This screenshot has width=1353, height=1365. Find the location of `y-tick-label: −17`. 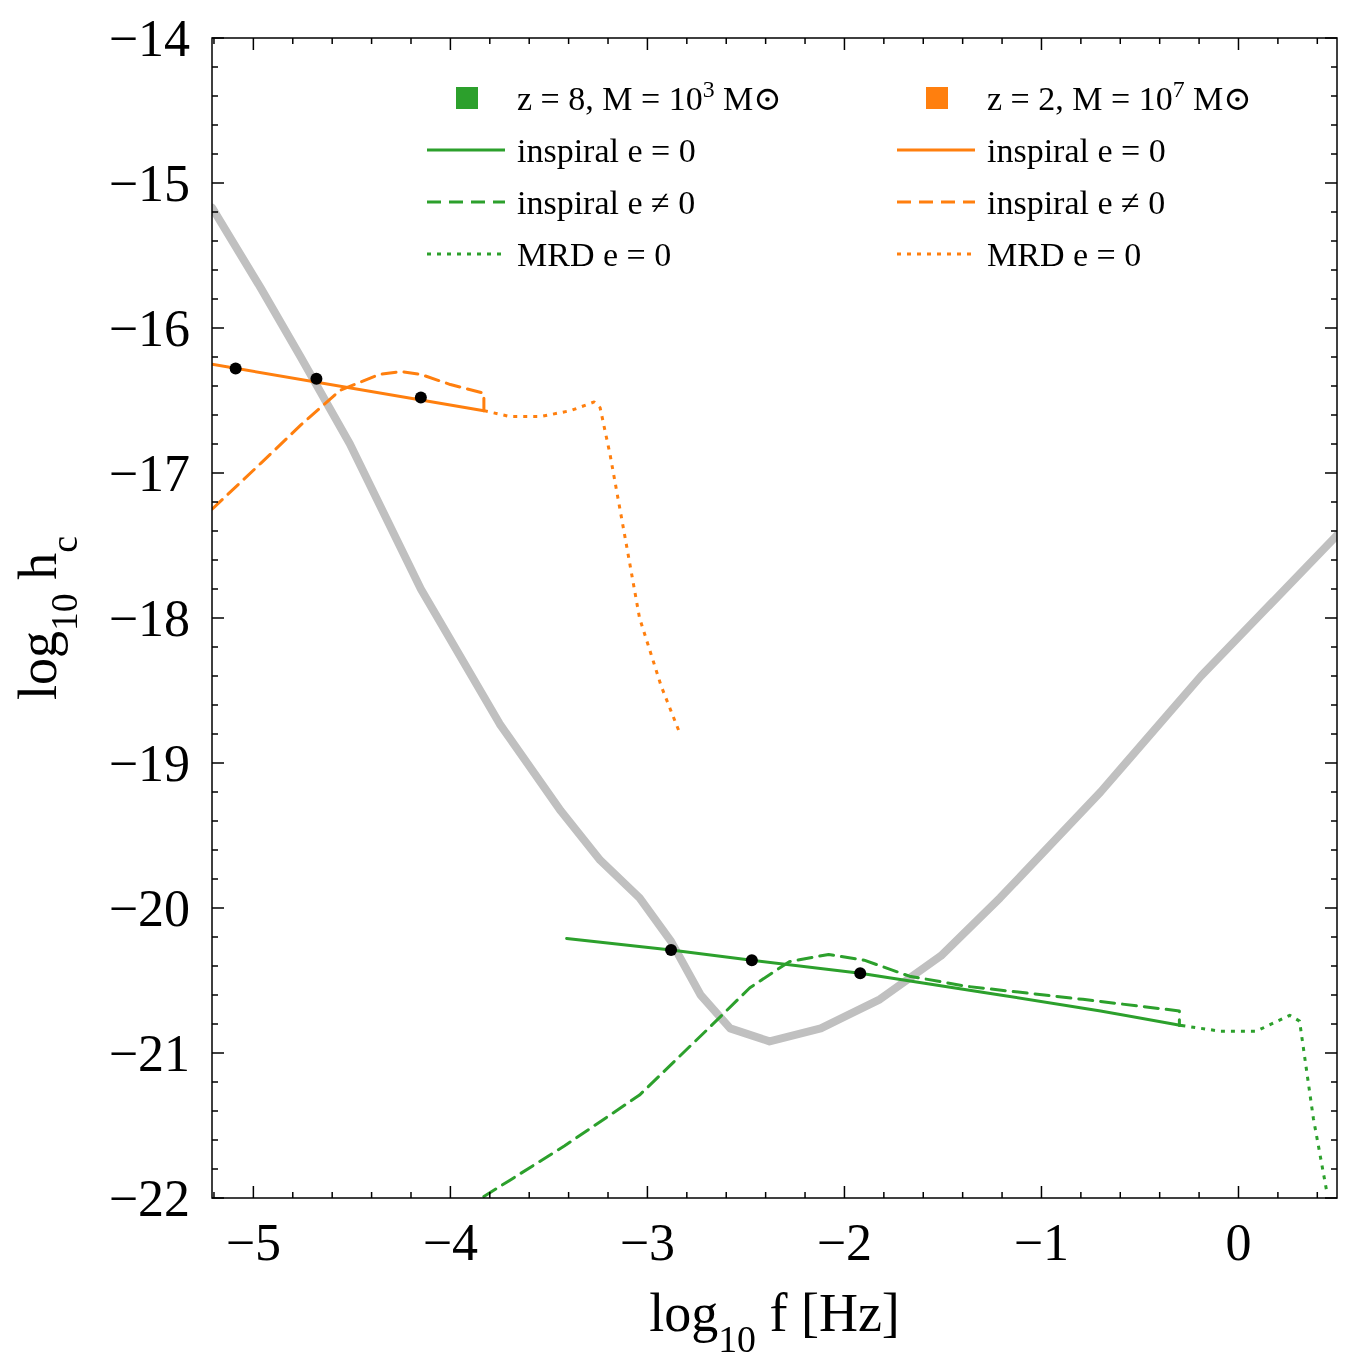

y-tick-label: −17 is located at coordinates (149, 474).